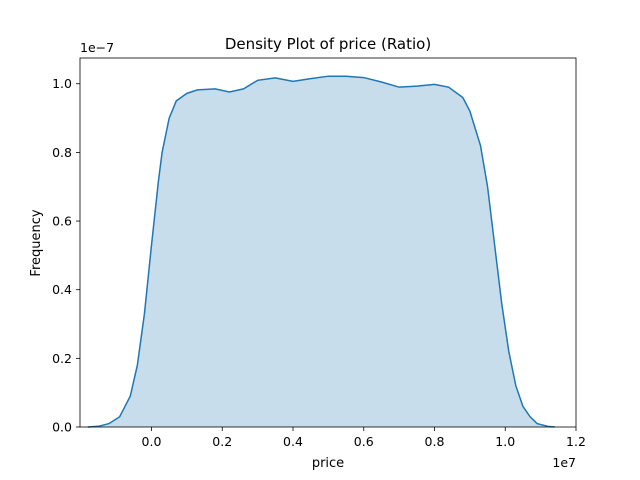 The height and width of the screenshot is (480, 640). What do you see at coordinates (62, 83) in the screenshot?
I see `y-tick-label: 1.0` at bounding box center [62, 83].